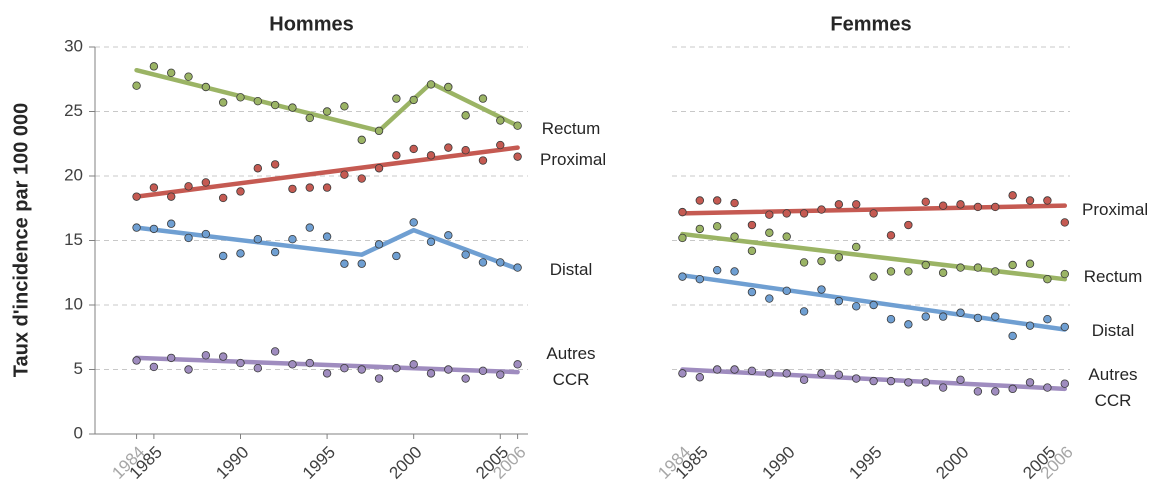 The image size is (1169, 487). Describe the element at coordinates (1113, 330) in the screenshot. I see `series-label: Distal` at that location.